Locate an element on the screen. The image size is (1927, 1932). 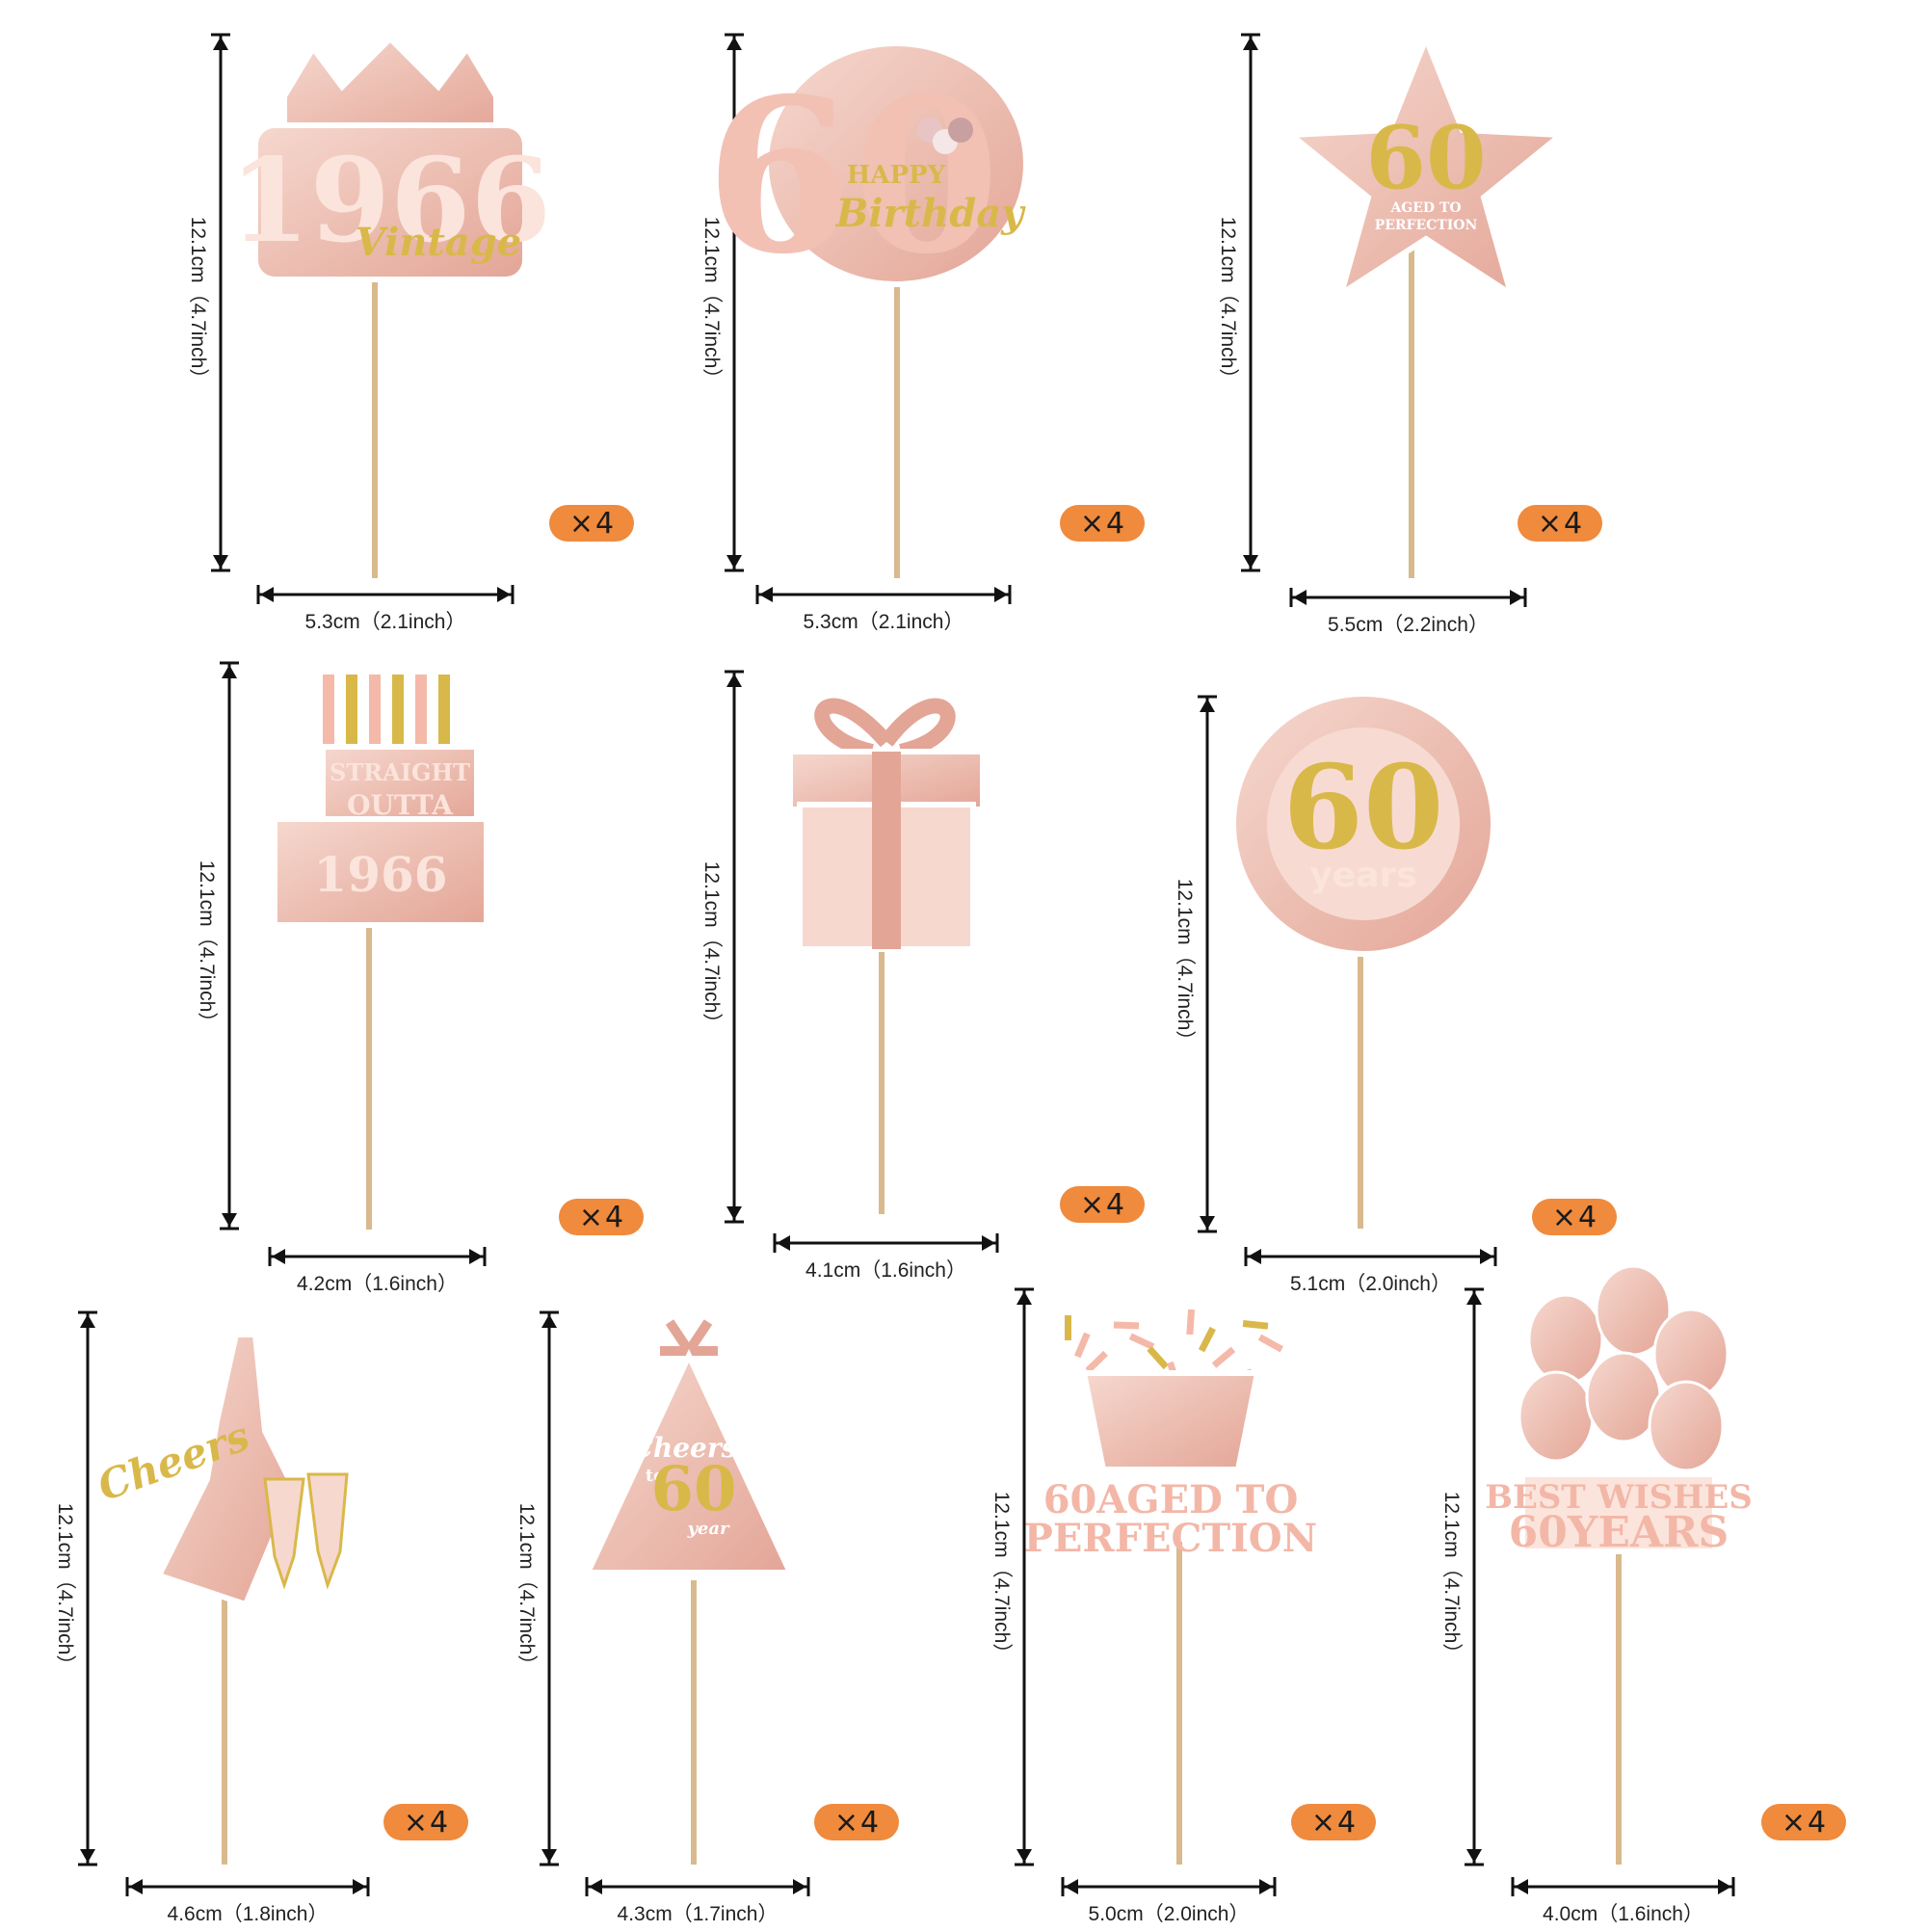
topper-best-wishes-balloons: BEST WISHES 60YEARS is located at coordinates (1706, 1581).